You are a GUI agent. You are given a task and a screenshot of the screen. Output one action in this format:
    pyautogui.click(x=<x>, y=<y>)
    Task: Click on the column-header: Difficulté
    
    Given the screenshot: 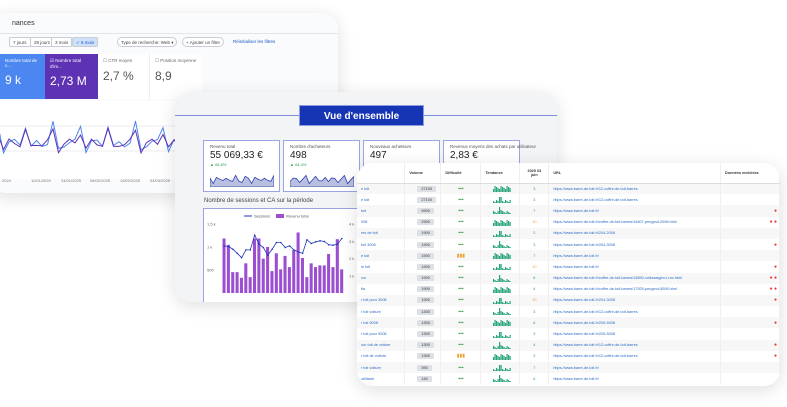 What is the action you would take?
    pyautogui.click(x=461, y=173)
    